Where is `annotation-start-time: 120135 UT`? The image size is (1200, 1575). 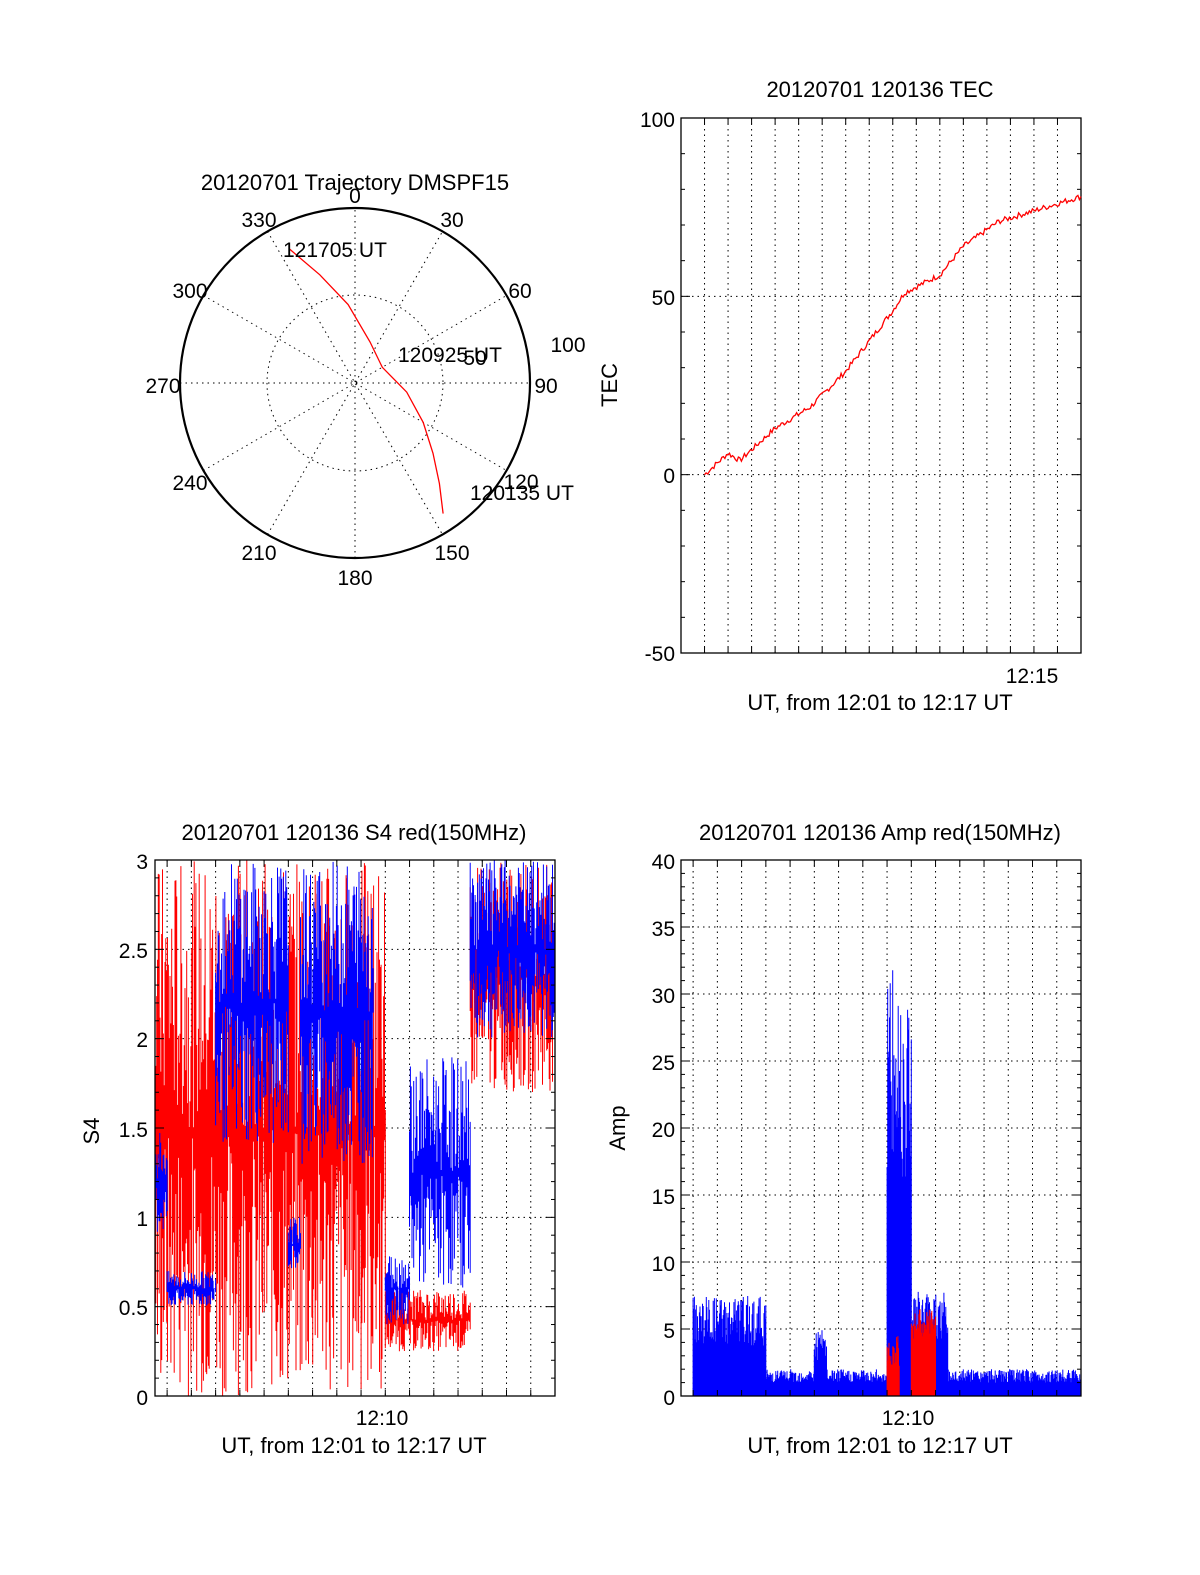
annotation-start-time: 120135 UT is located at coordinates (522, 493).